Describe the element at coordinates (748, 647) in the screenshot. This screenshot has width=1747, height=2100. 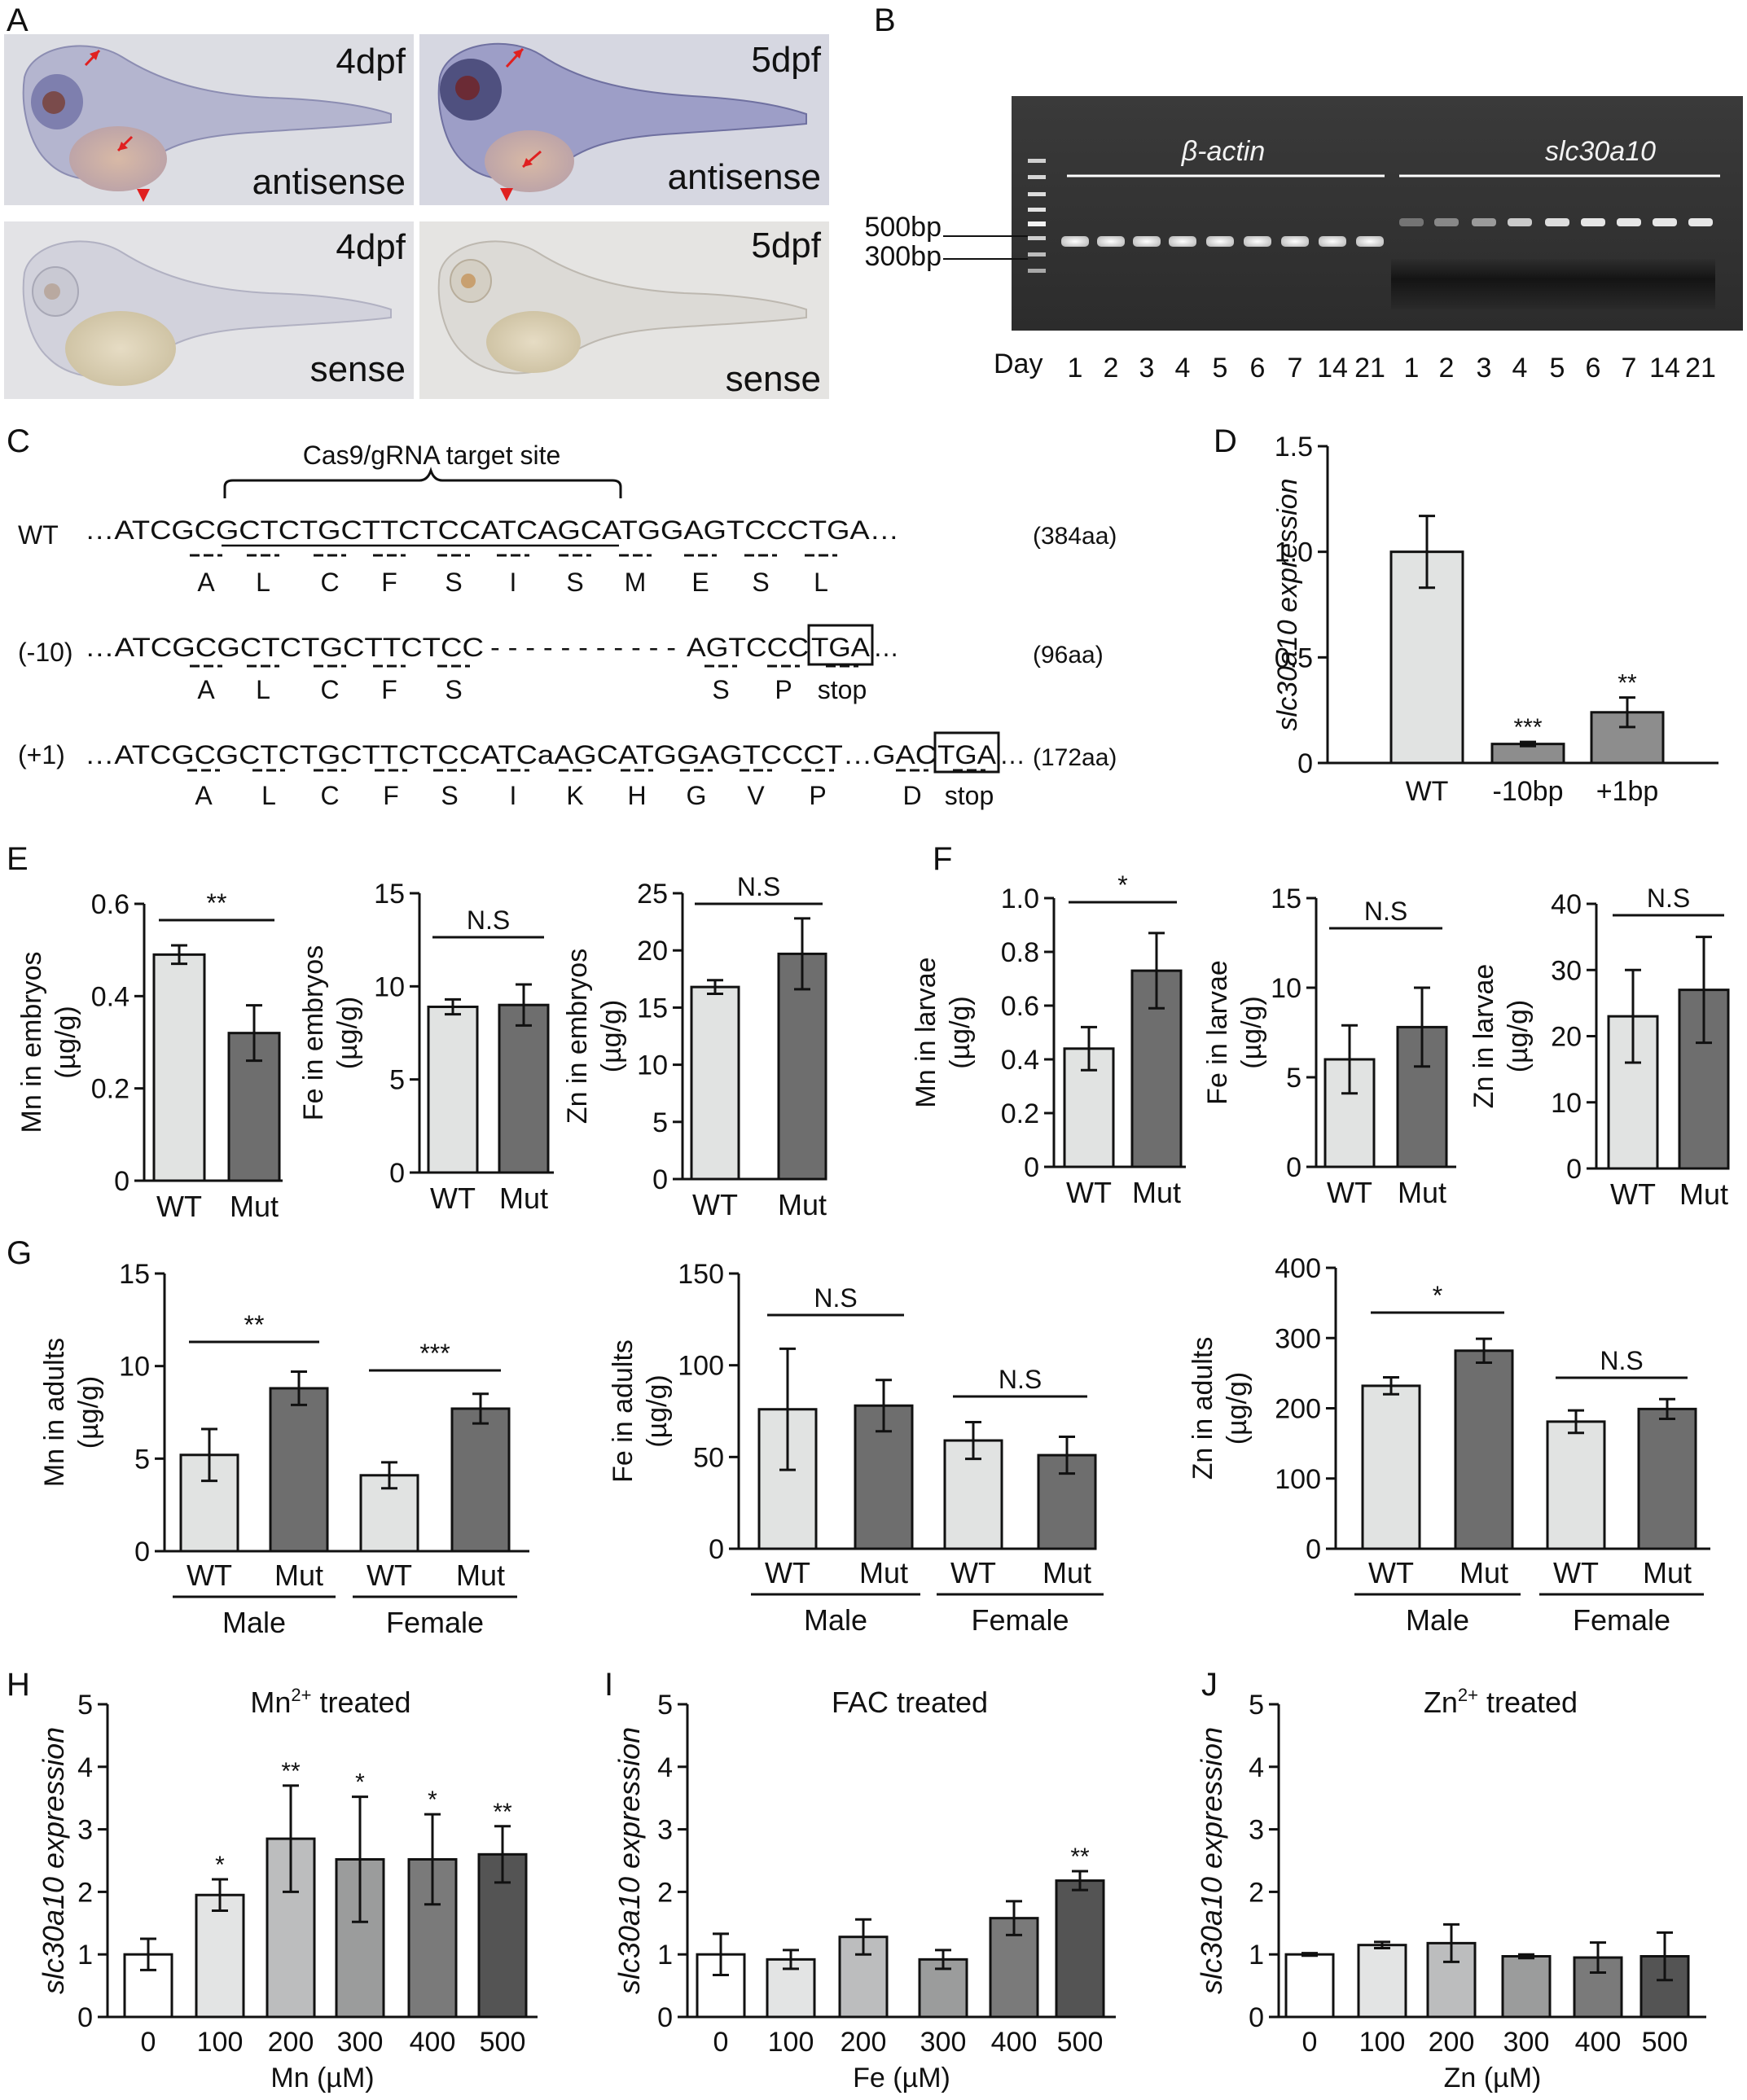
I see `seq-minus10-b: AGTCCC` at that location.